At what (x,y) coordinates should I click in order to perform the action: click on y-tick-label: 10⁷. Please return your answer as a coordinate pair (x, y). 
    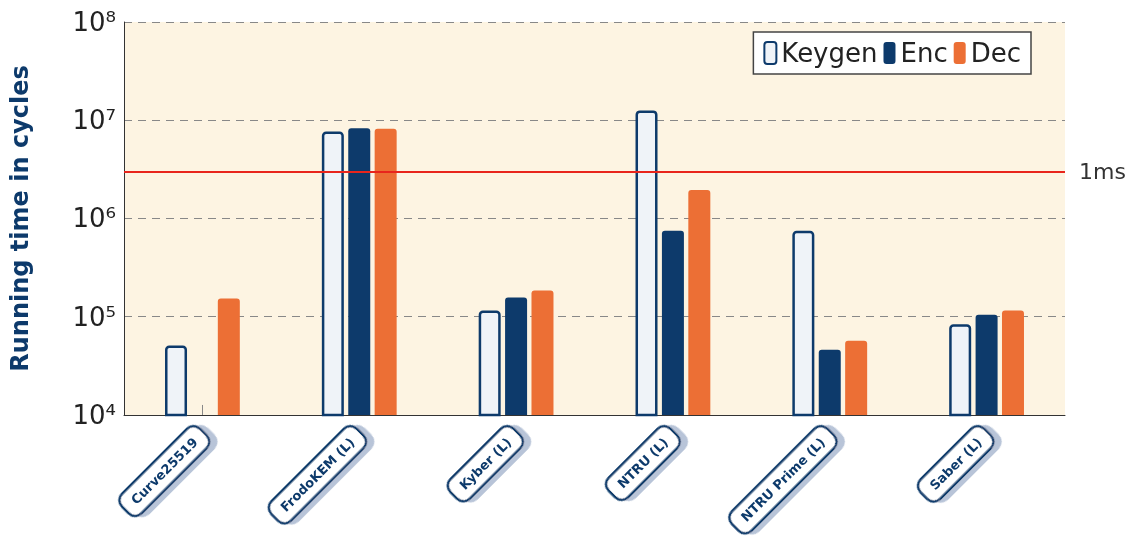
    Looking at the image, I should click on (94, 120).